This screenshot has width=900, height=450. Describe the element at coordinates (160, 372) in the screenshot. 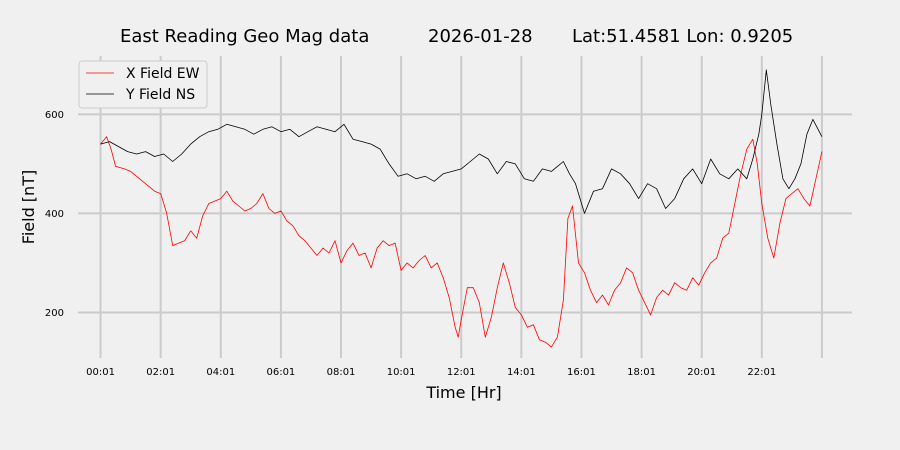

I see `x-tick-label: 02:01` at that location.